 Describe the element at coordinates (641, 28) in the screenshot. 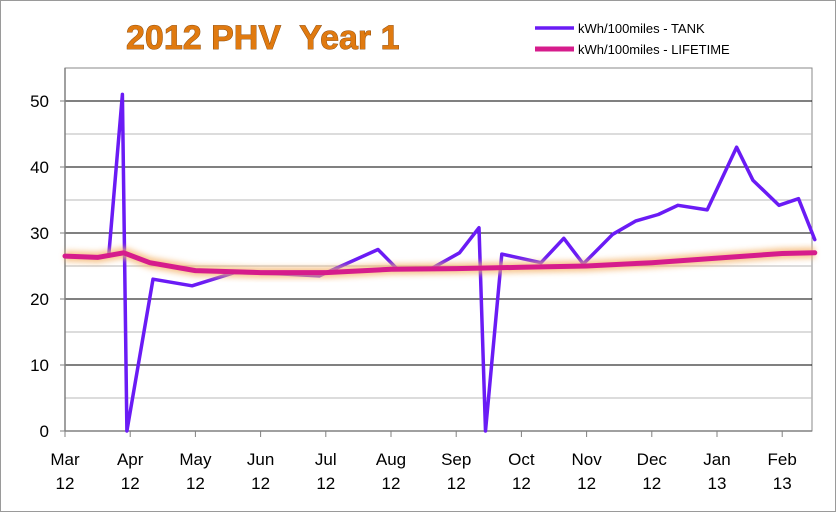

I see `legend-tank-label: kWh/100miles - TANK` at that location.